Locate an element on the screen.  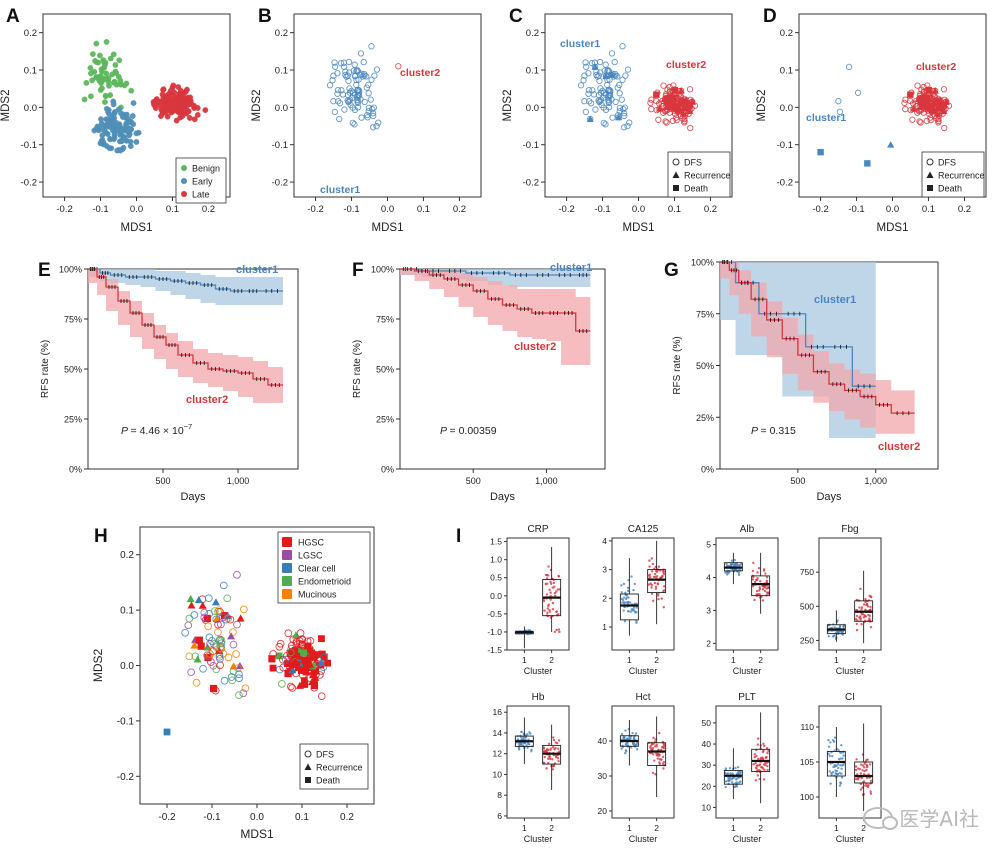
y-tick-label: -0.2 is located at coordinates (126, 777).